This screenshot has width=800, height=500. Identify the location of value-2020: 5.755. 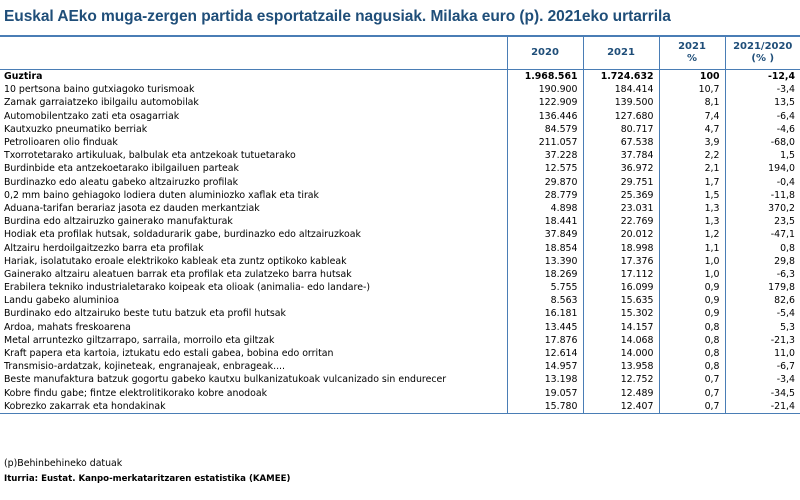
(544, 288).